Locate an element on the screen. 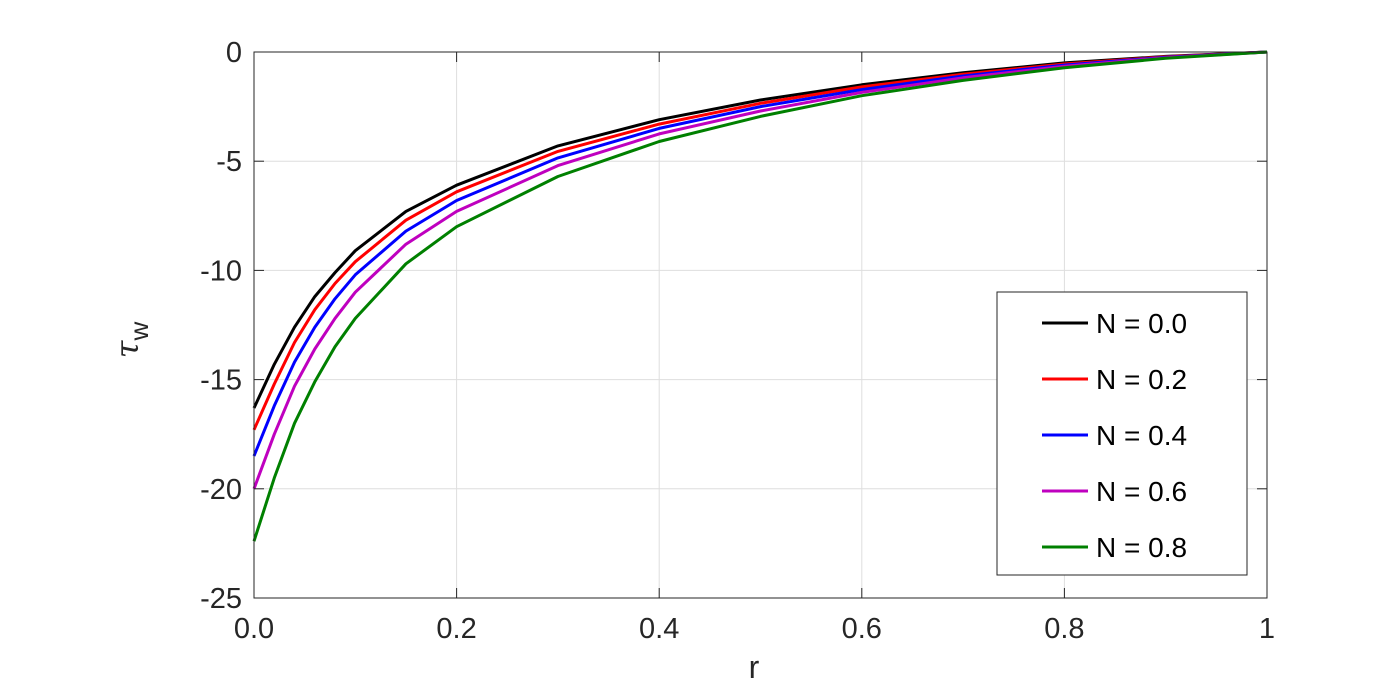  y-tick-label: -25 is located at coordinates (221, 599).